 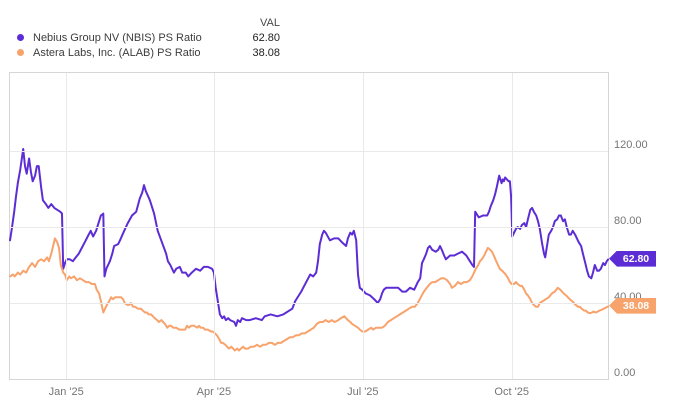 I want to click on gridline-x-Jul25, so click(x=363, y=226).